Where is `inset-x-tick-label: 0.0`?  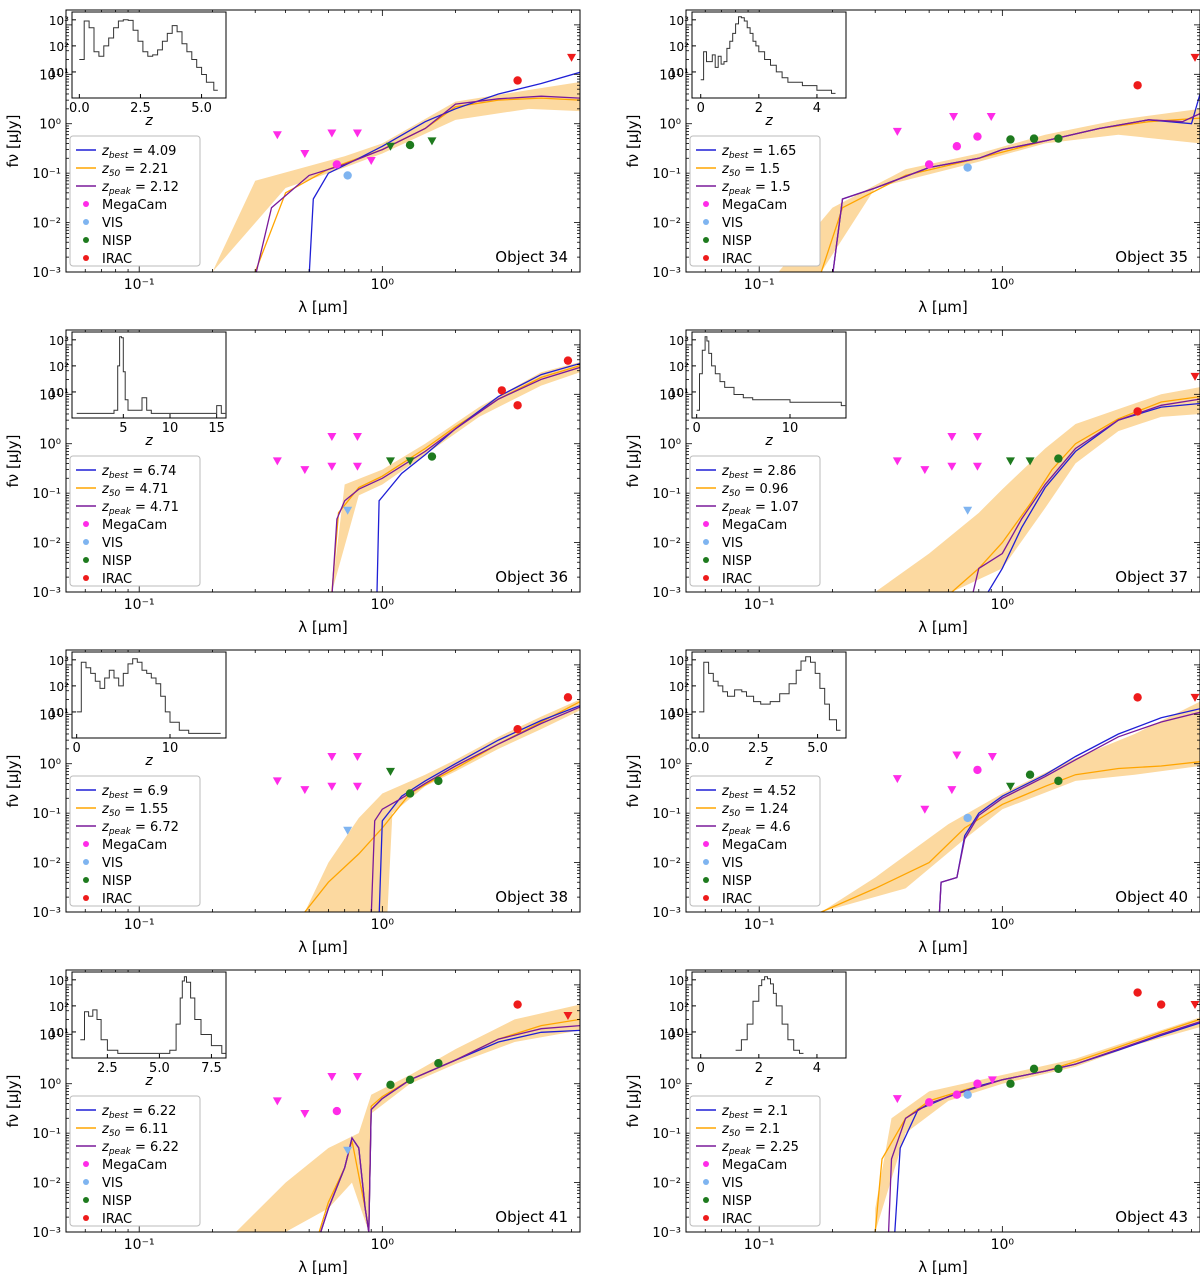
inset-x-tick-label: 0.0 is located at coordinates (699, 748).